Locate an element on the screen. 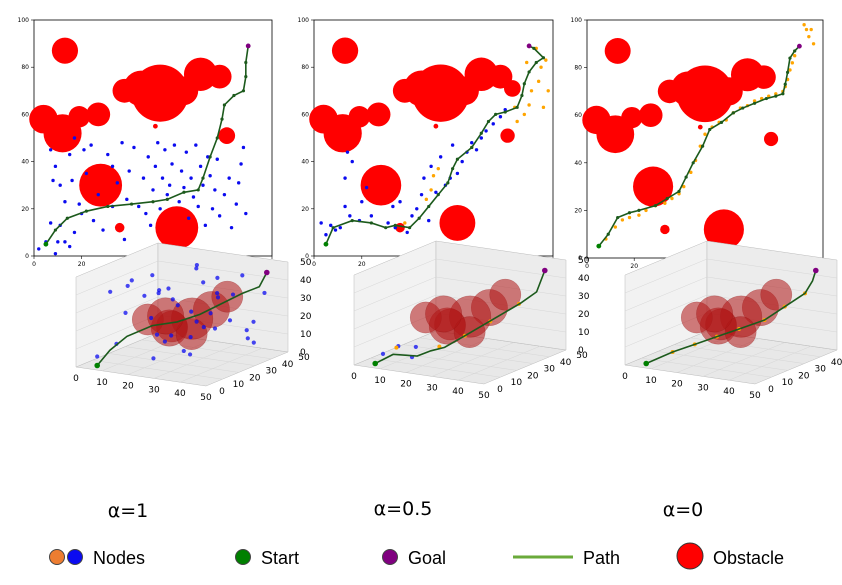 The height and width of the screenshot is (585, 842). x-tick-label: 0 is located at coordinates (76, 379).